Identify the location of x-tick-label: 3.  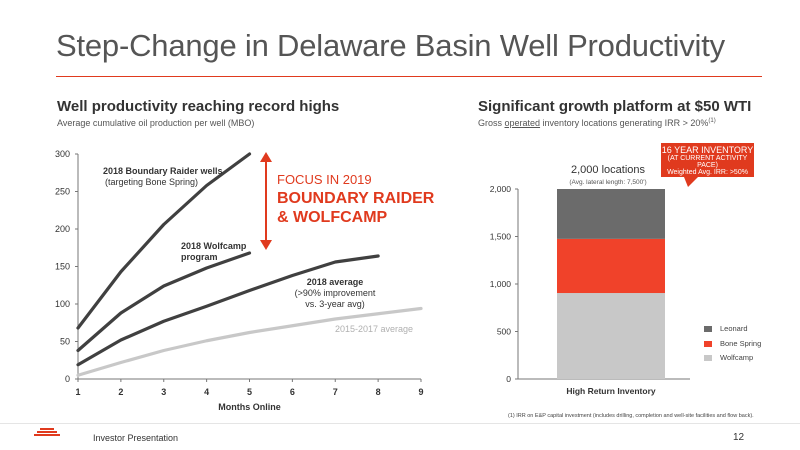
(163, 392).